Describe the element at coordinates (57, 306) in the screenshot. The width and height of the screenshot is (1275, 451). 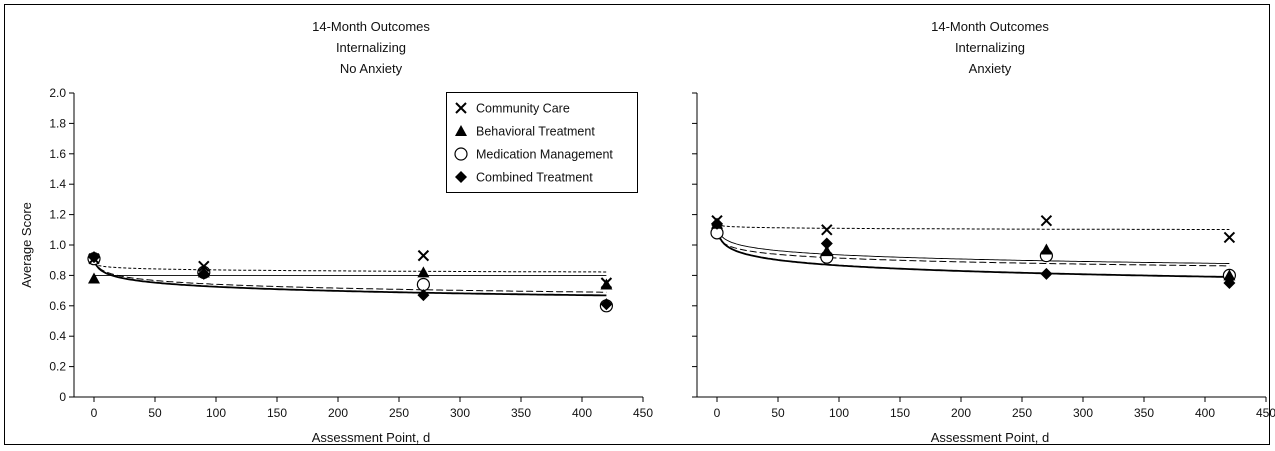
I see `y-tick-label: 0.6` at that location.